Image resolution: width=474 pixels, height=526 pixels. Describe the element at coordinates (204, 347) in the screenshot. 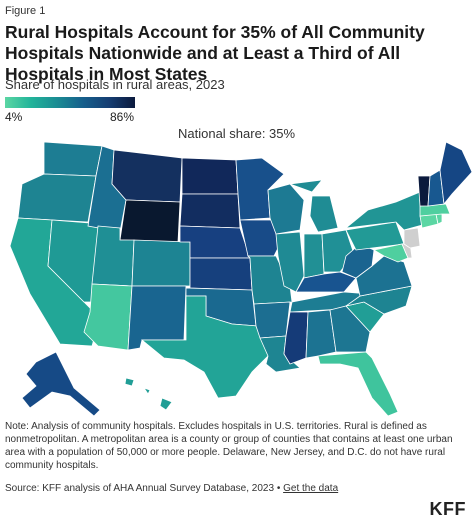

I see `state-tx` at that location.